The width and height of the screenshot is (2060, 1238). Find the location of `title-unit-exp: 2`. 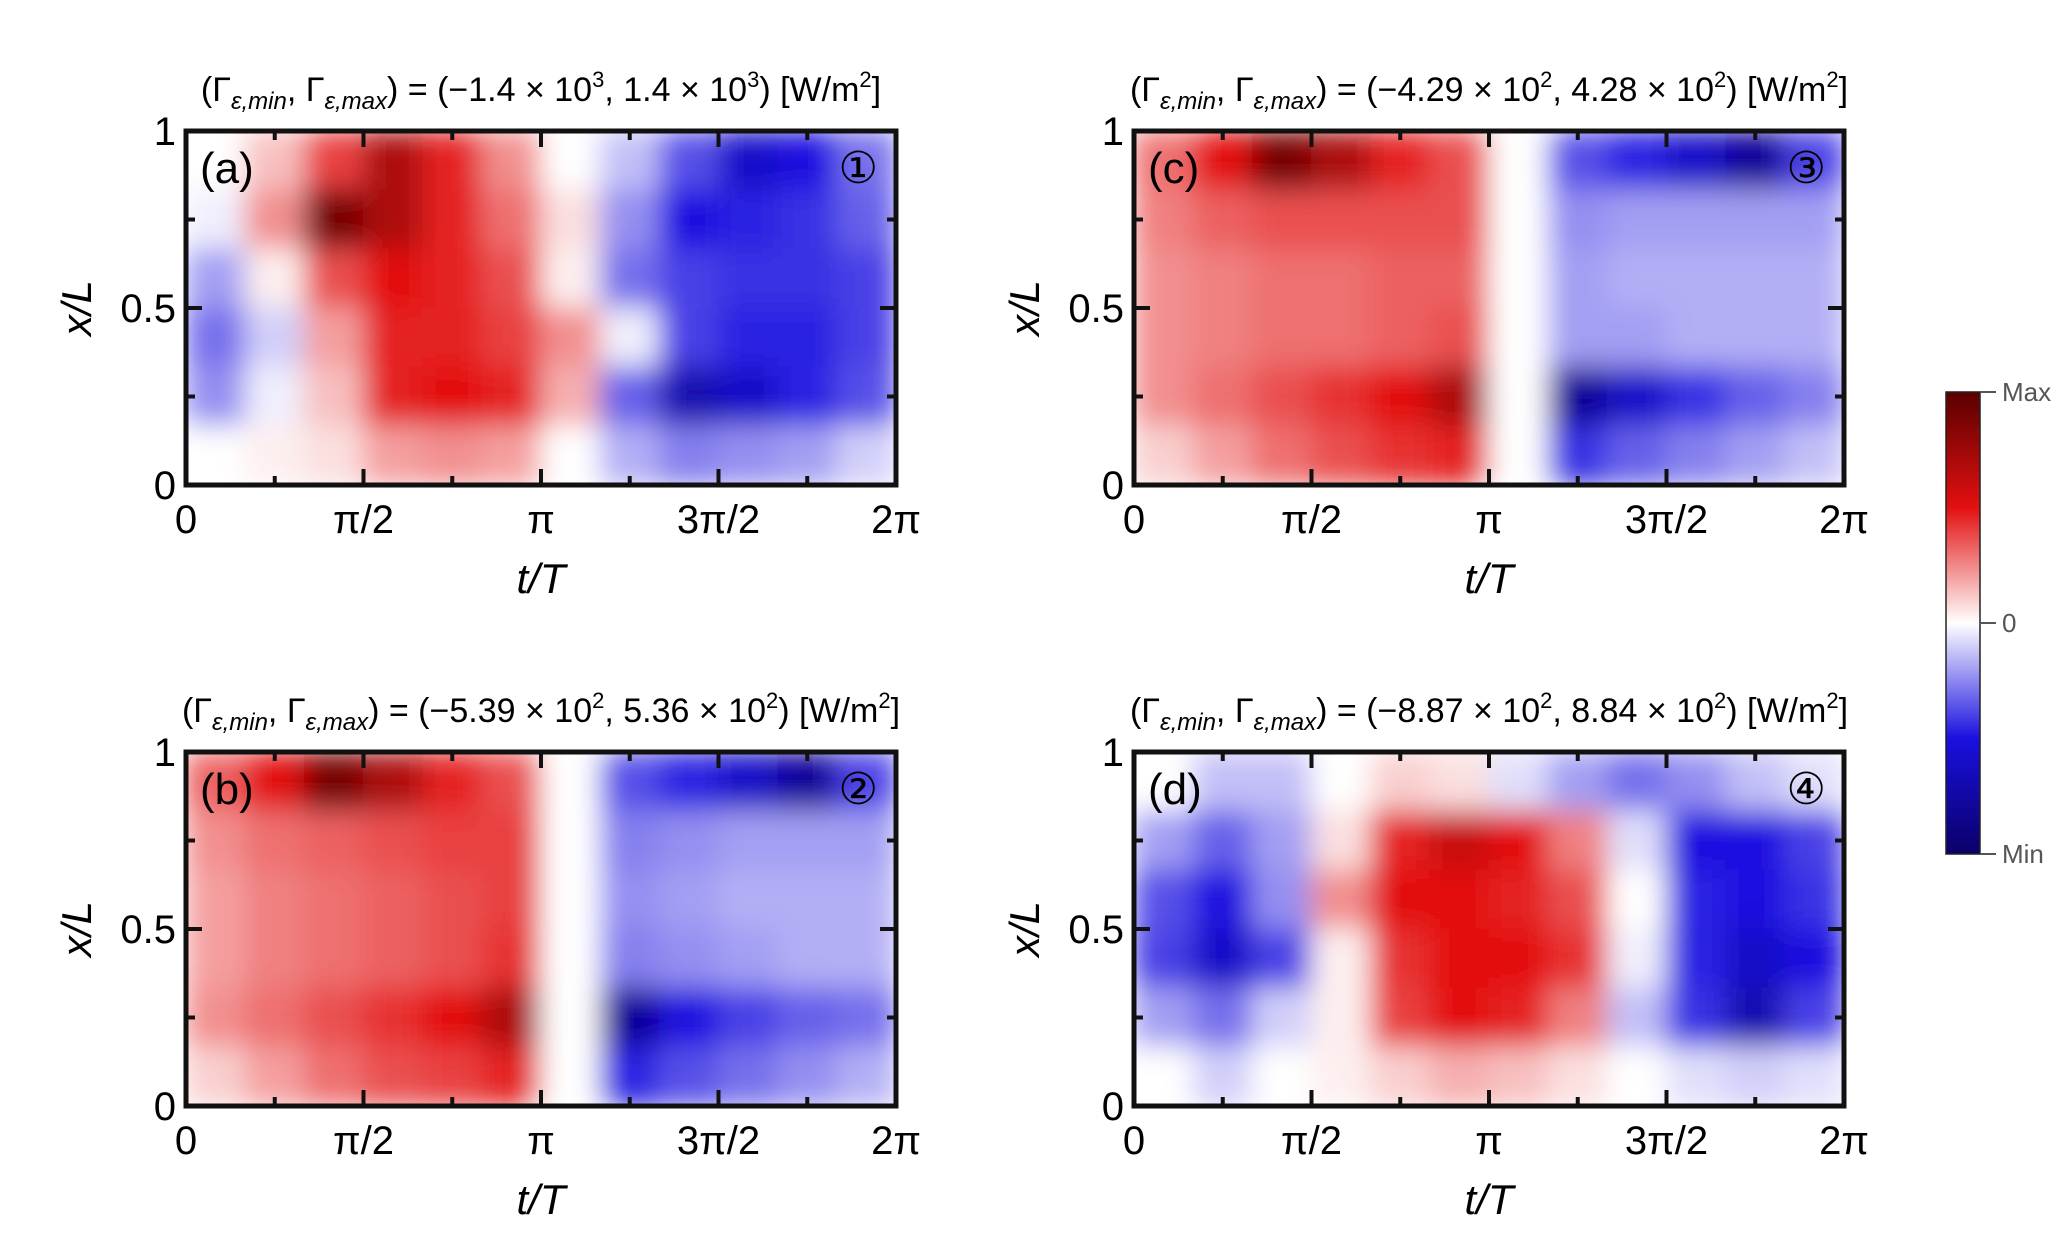

title-unit-exp: 2 is located at coordinates (865, 79).